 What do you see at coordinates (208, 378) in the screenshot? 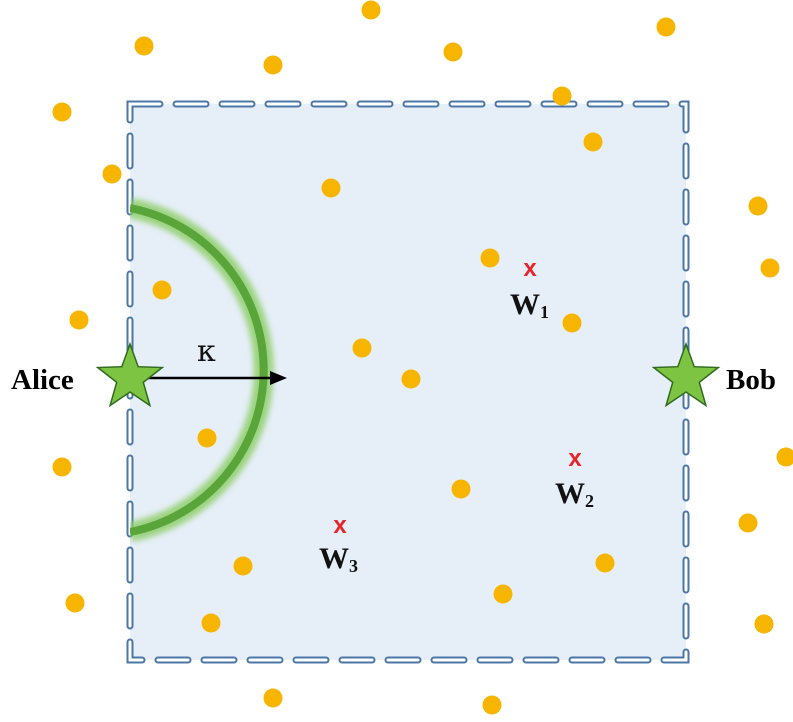
I see `radius-arrow` at bounding box center [208, 378].